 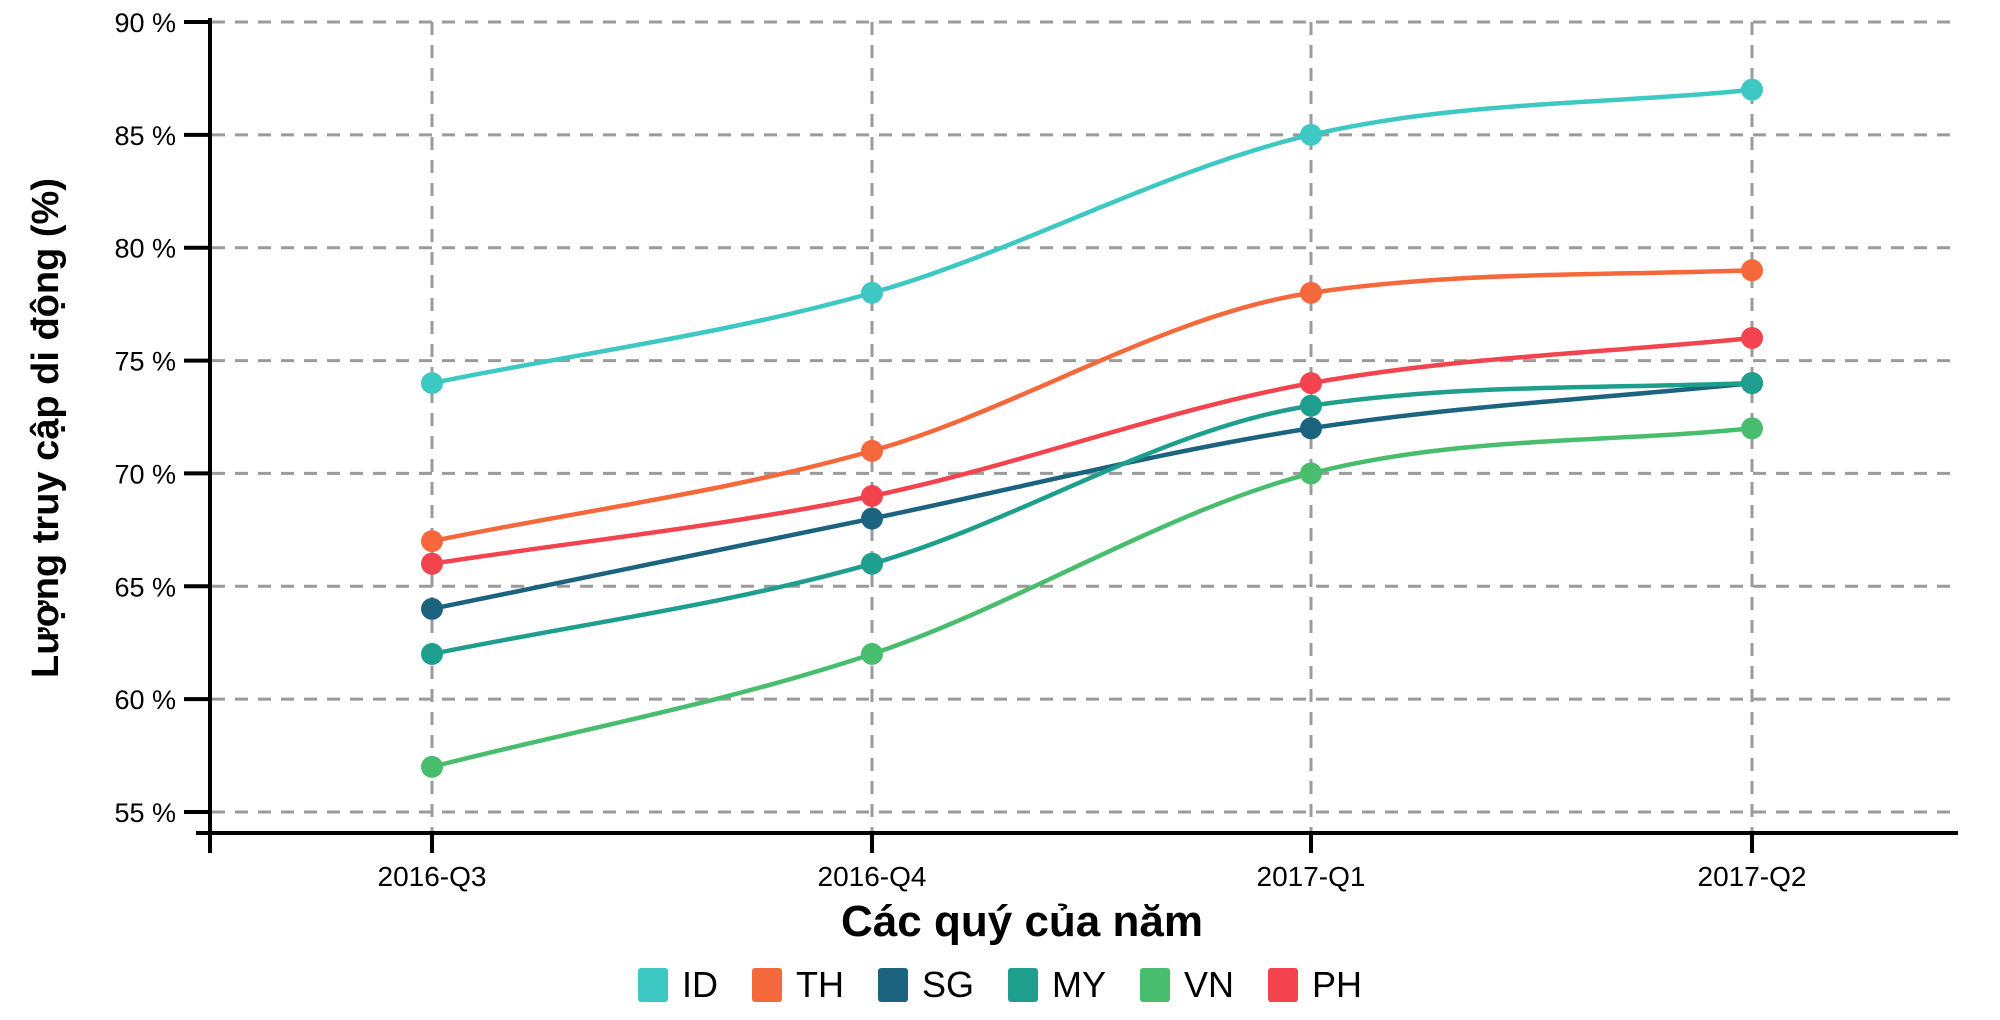 I want to click on x-tick-label: 2016-Q4, so click(x=872, y=876).